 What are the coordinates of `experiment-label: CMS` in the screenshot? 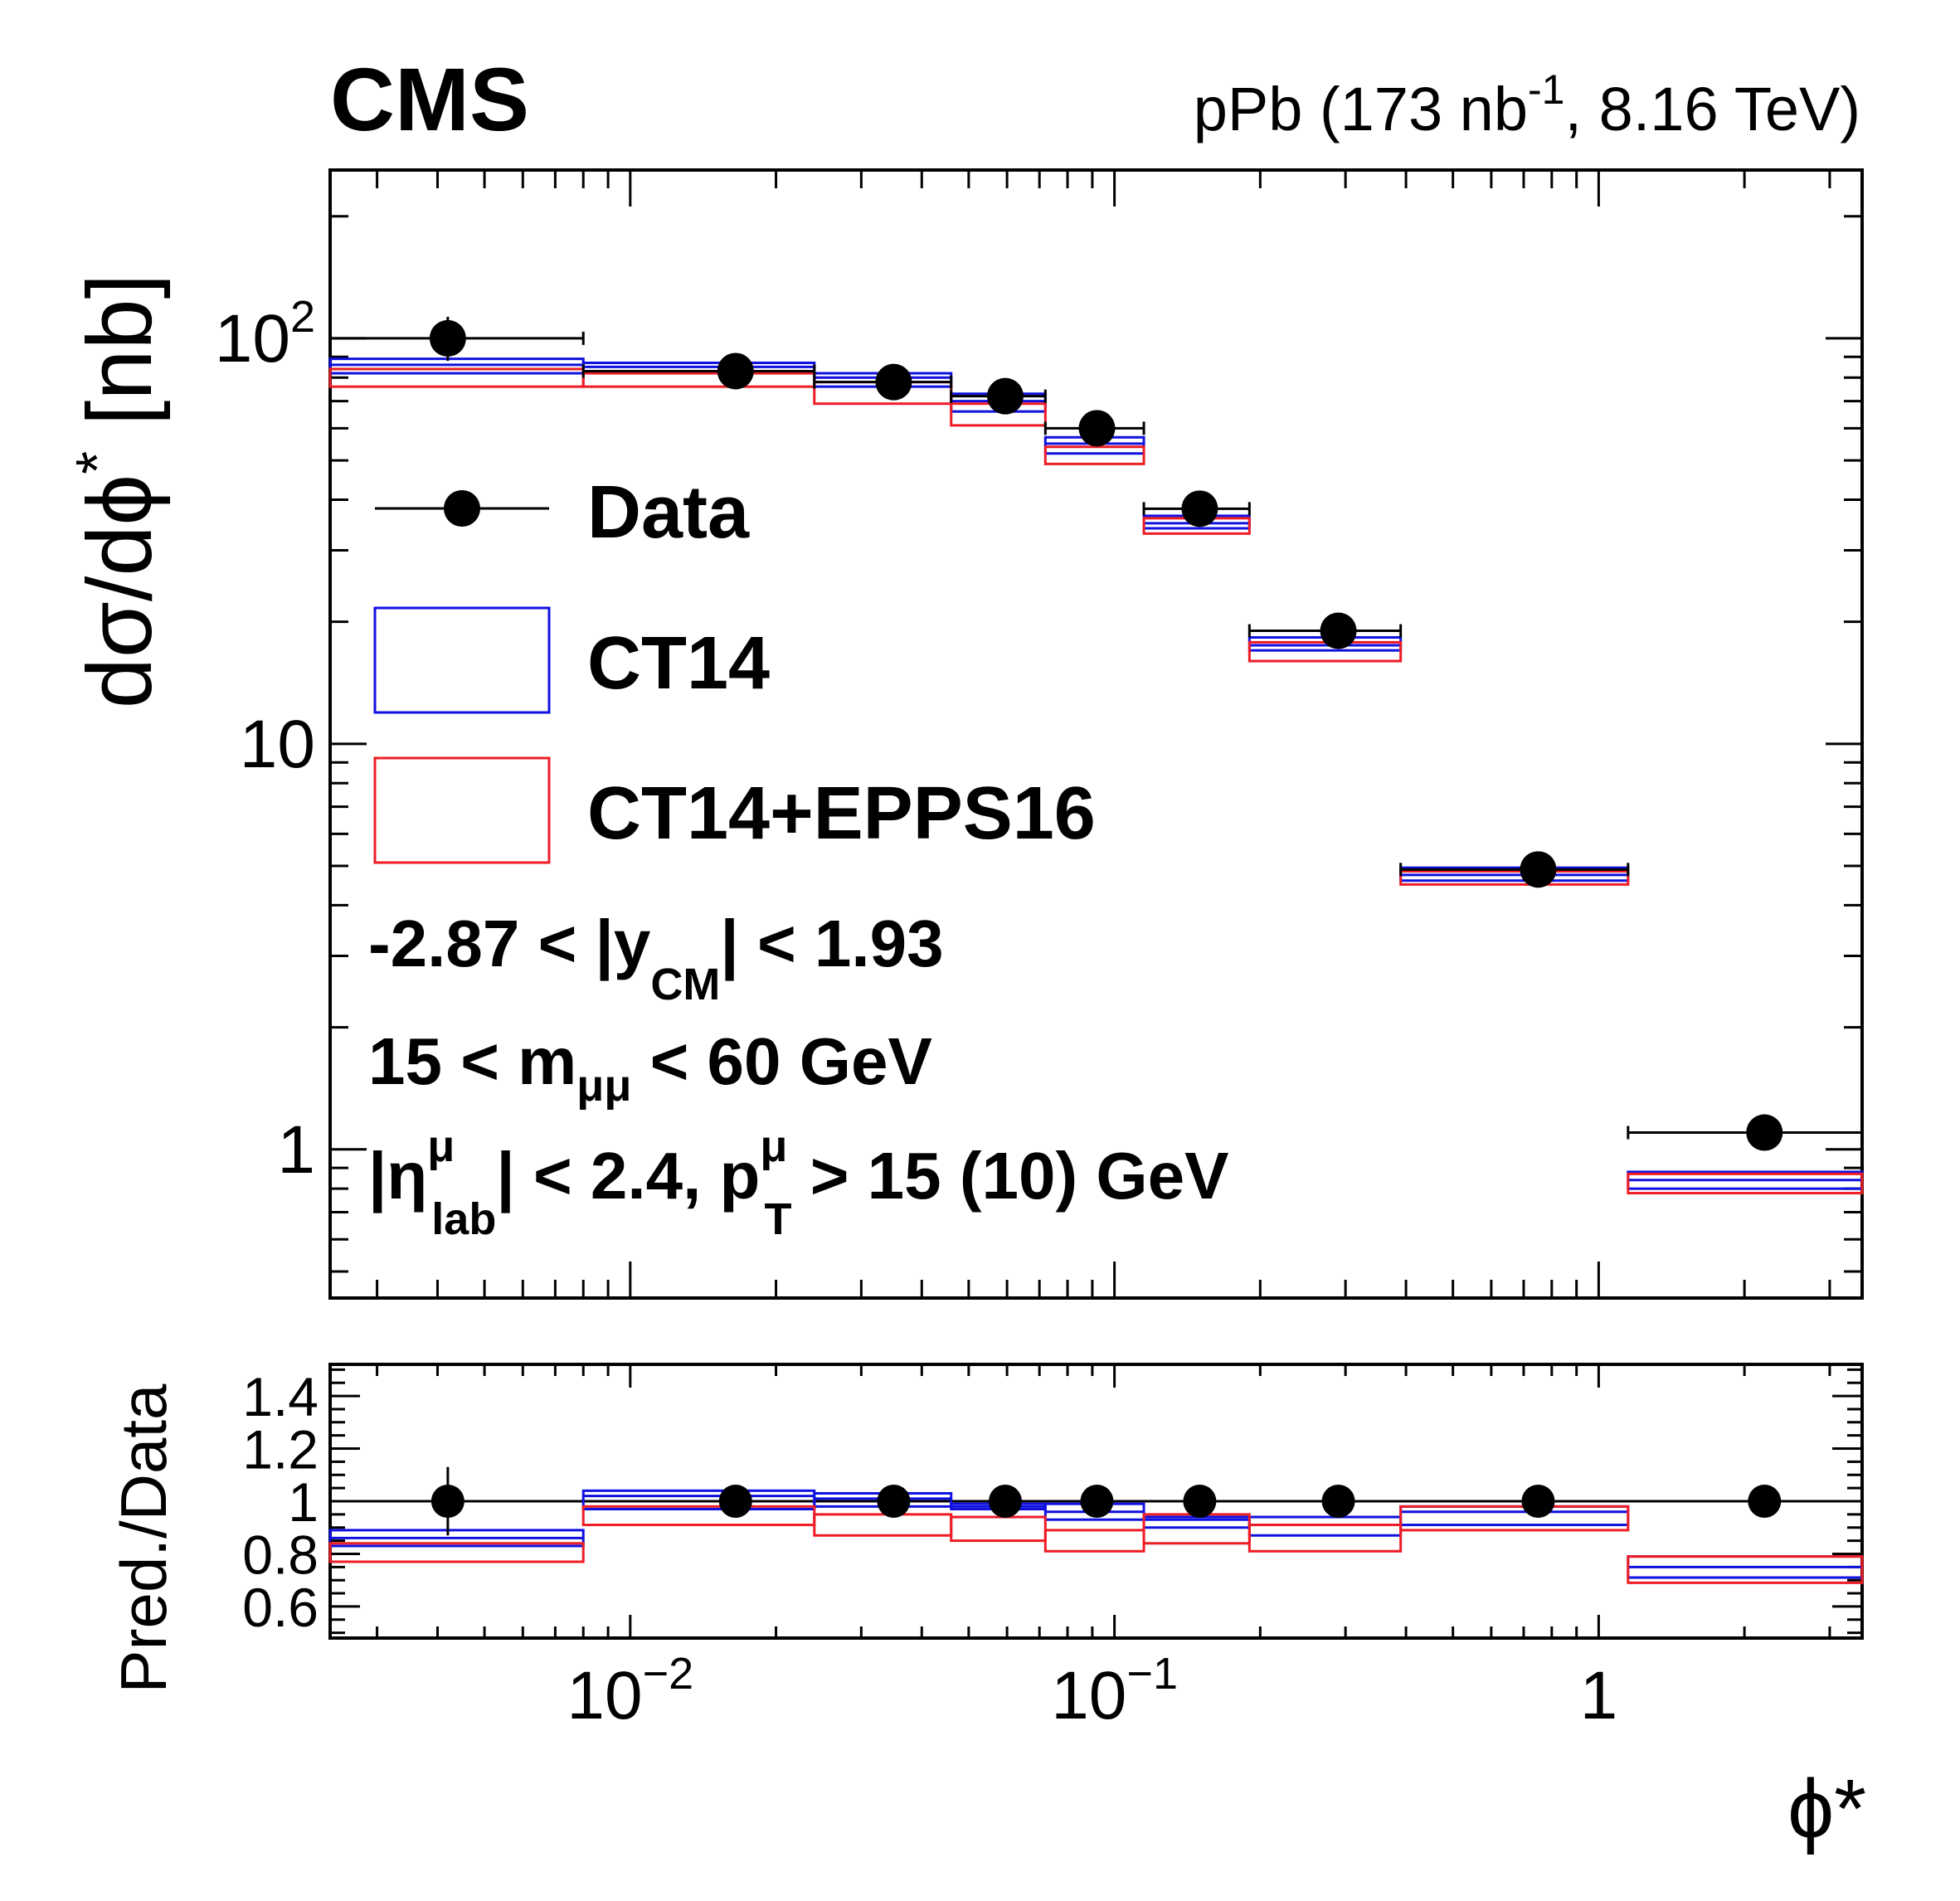 It's located at (429, 99).